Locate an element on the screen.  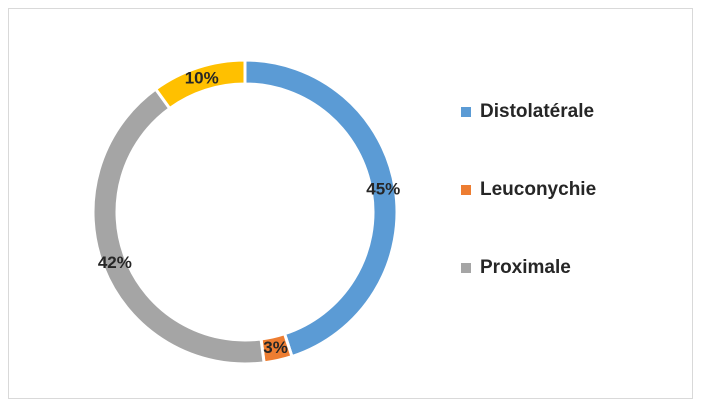
donut-slice is located at coordinates (200, 84).